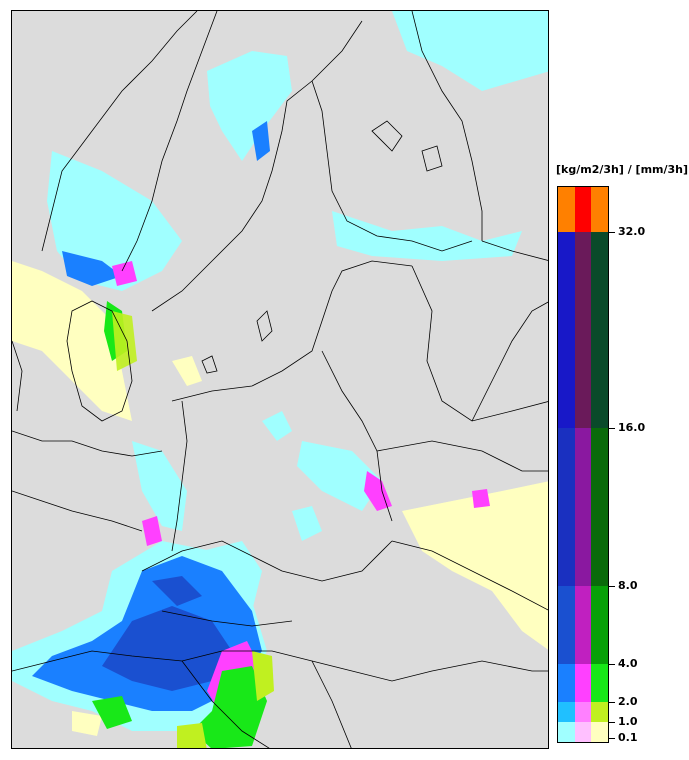 This screenshot has width=689, height=760. I want to click on legend-tick-label: 32.0, so click(632, 231).